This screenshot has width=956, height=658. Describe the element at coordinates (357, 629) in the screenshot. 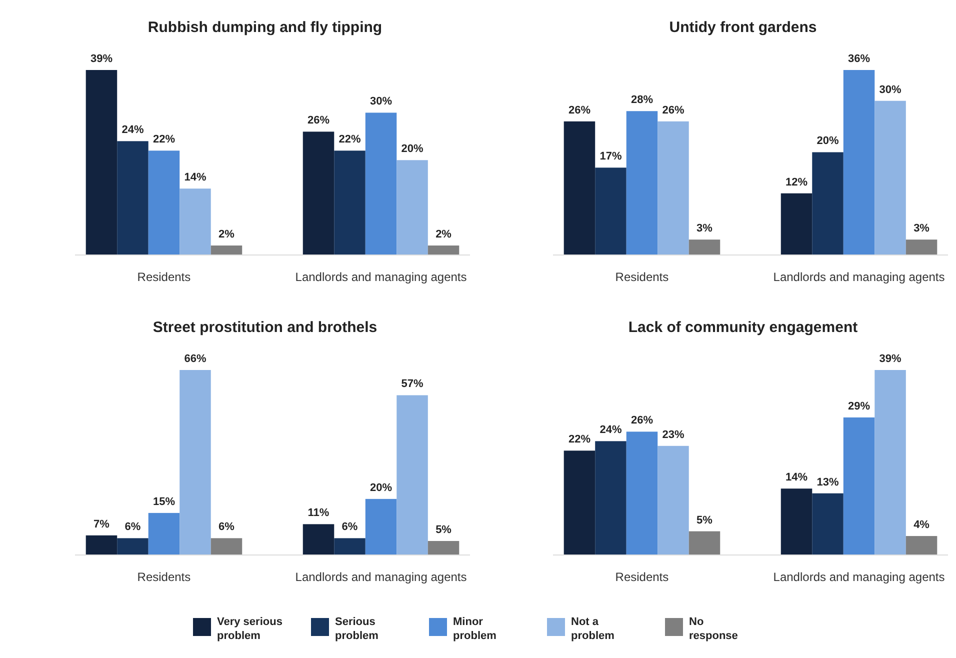

I see `legend-label: Serious problem` at that location.